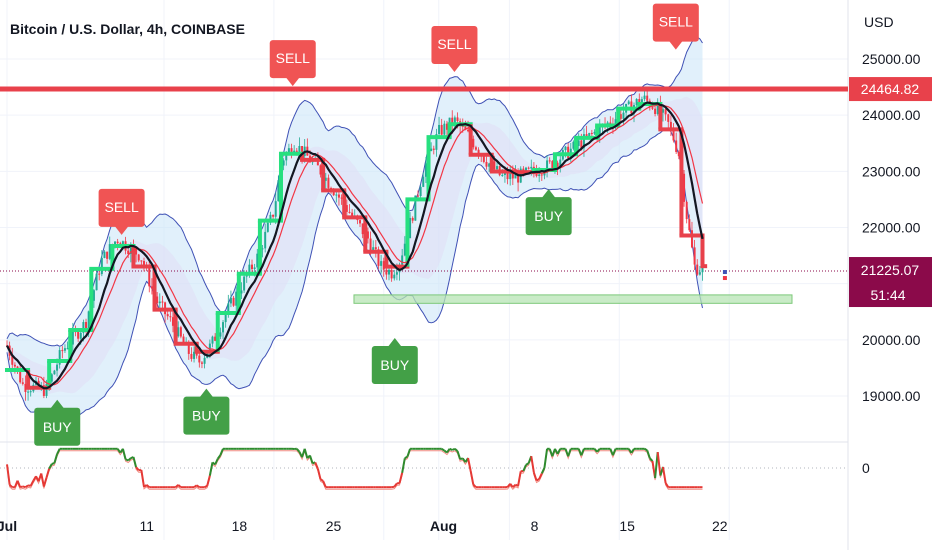 The image size is (932, 555). Describe the element at coordinates (891, 171) in the screenshot. I see `y-tick-label: 23000.00` at that location.